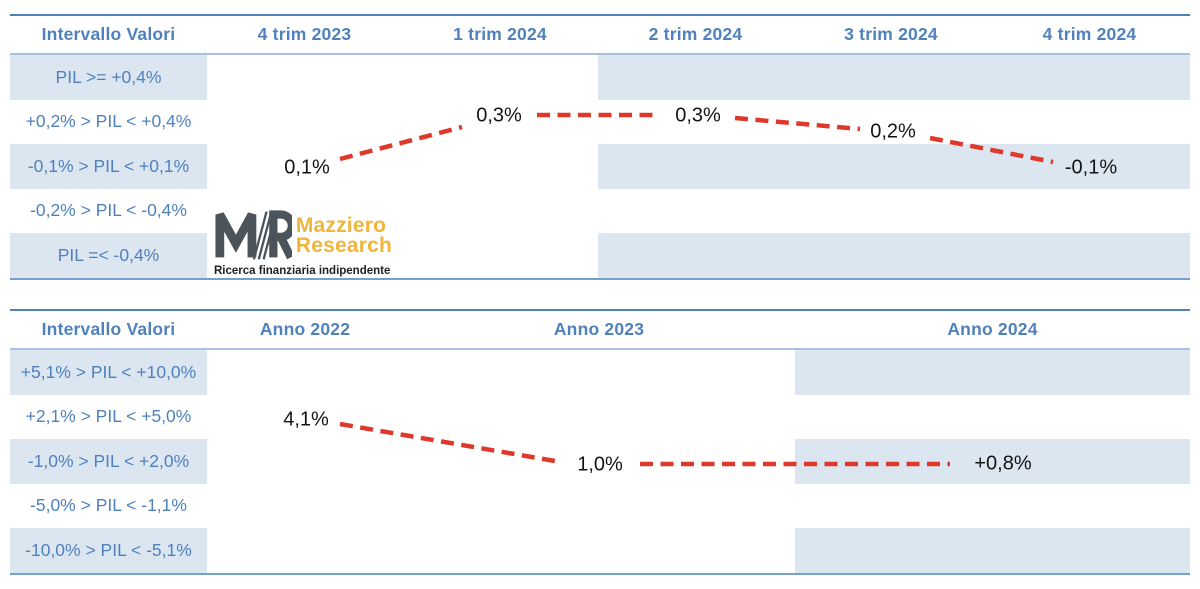  I want to click on data-label-4trim2024: -0,1%, so click(1091, 167).